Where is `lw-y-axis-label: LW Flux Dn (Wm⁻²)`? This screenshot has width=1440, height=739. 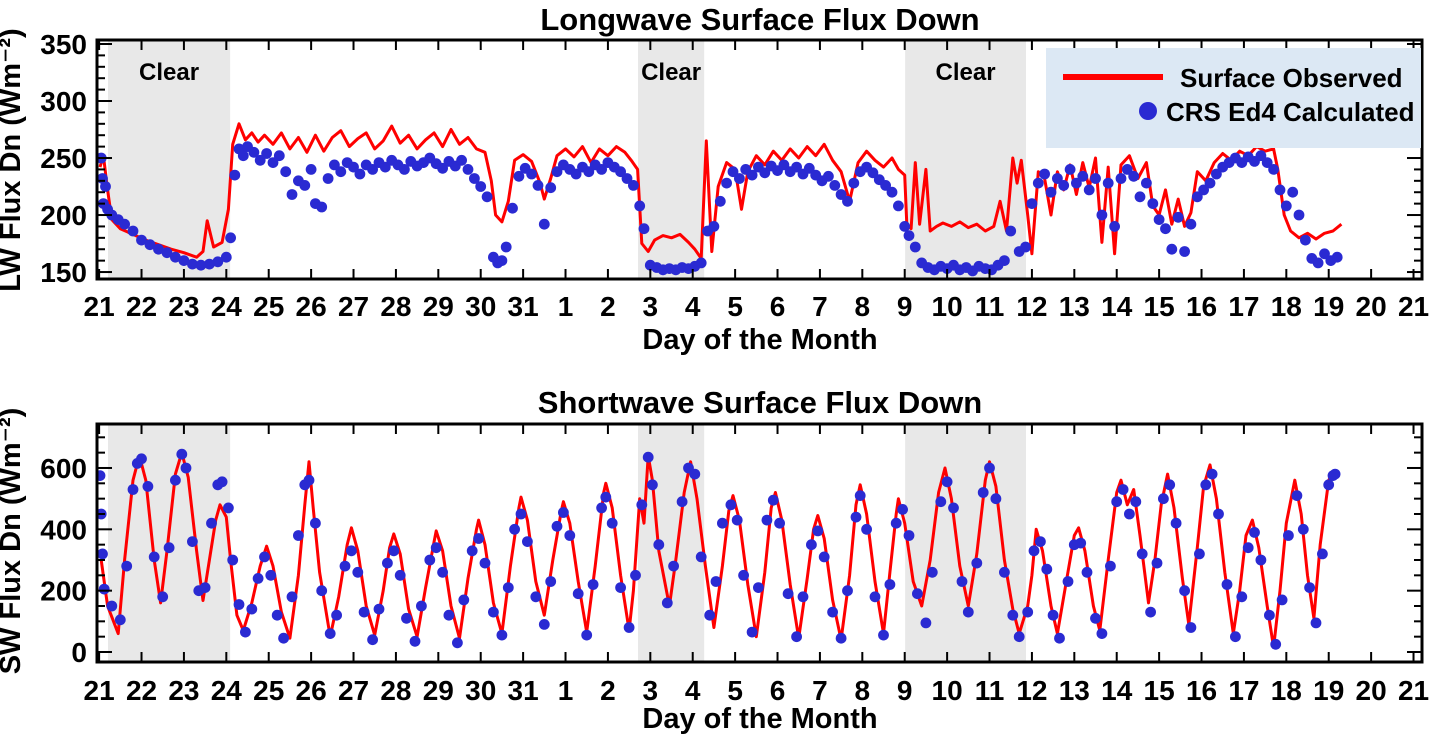 lw-y-axis-label: LW Flux Dn (Wm⁻²) is located at coordinates (13, 159).